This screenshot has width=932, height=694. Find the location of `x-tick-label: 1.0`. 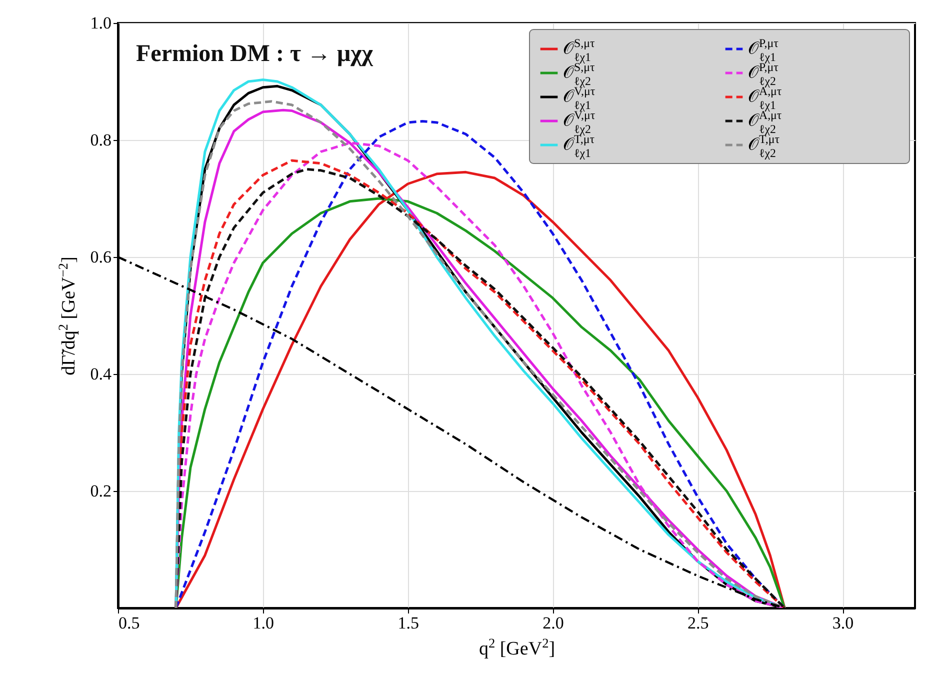

x-tick-label: 1.0 is located at coordinates (263, 623).